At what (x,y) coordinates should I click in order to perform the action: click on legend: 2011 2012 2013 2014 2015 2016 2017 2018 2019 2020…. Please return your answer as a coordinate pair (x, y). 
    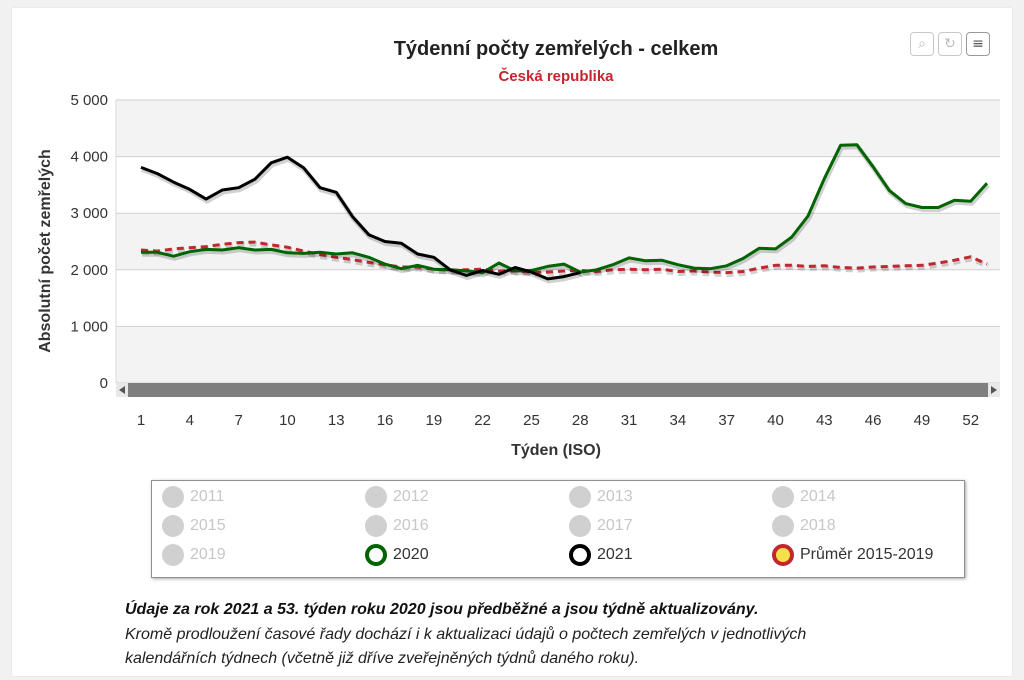
    Looking at the image, I should click on (558, 529).